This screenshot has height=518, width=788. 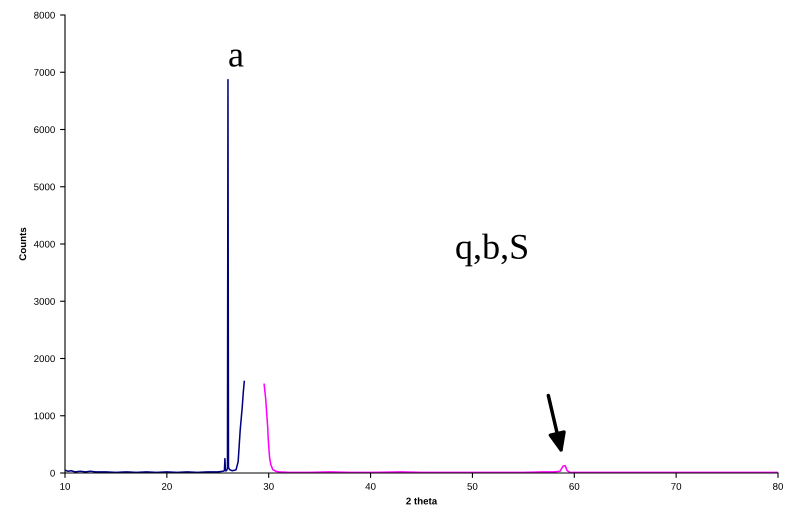 I want to click on y-tick-label: 5000, so click(x=44, y=186).